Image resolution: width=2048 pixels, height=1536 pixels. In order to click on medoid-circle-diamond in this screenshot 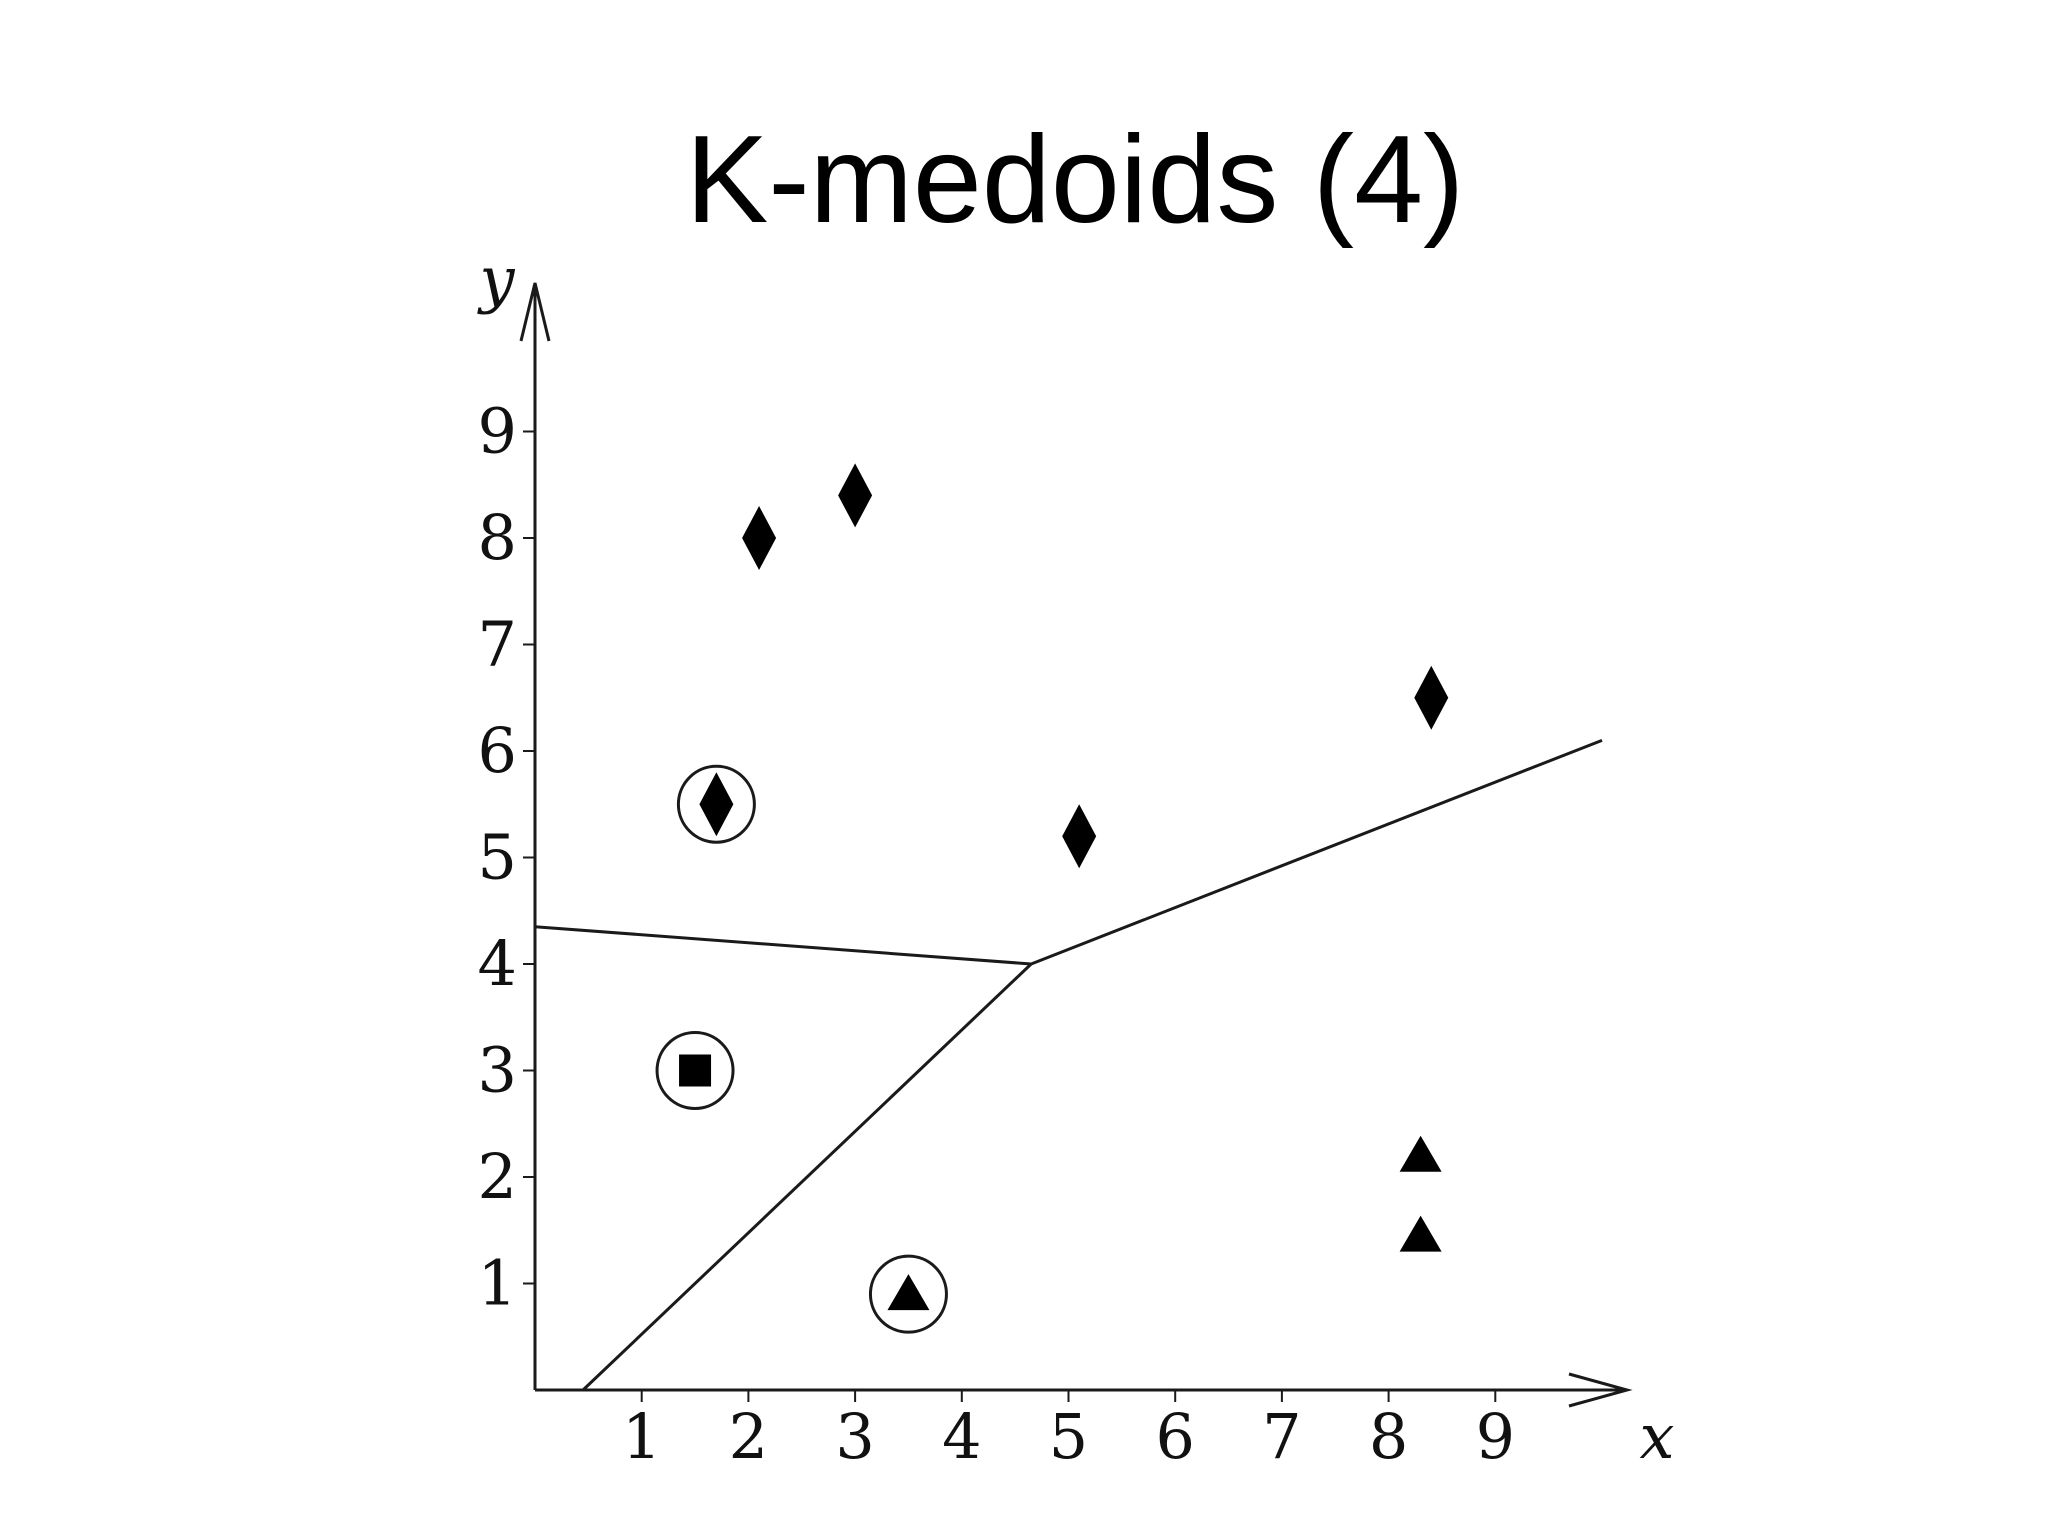, I will do `click(716, 804)`.